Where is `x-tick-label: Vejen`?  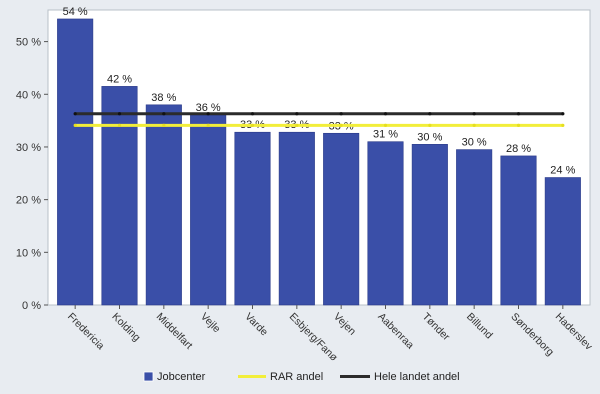 x-tick-label: Vejen is located at coordinates (344, 324).